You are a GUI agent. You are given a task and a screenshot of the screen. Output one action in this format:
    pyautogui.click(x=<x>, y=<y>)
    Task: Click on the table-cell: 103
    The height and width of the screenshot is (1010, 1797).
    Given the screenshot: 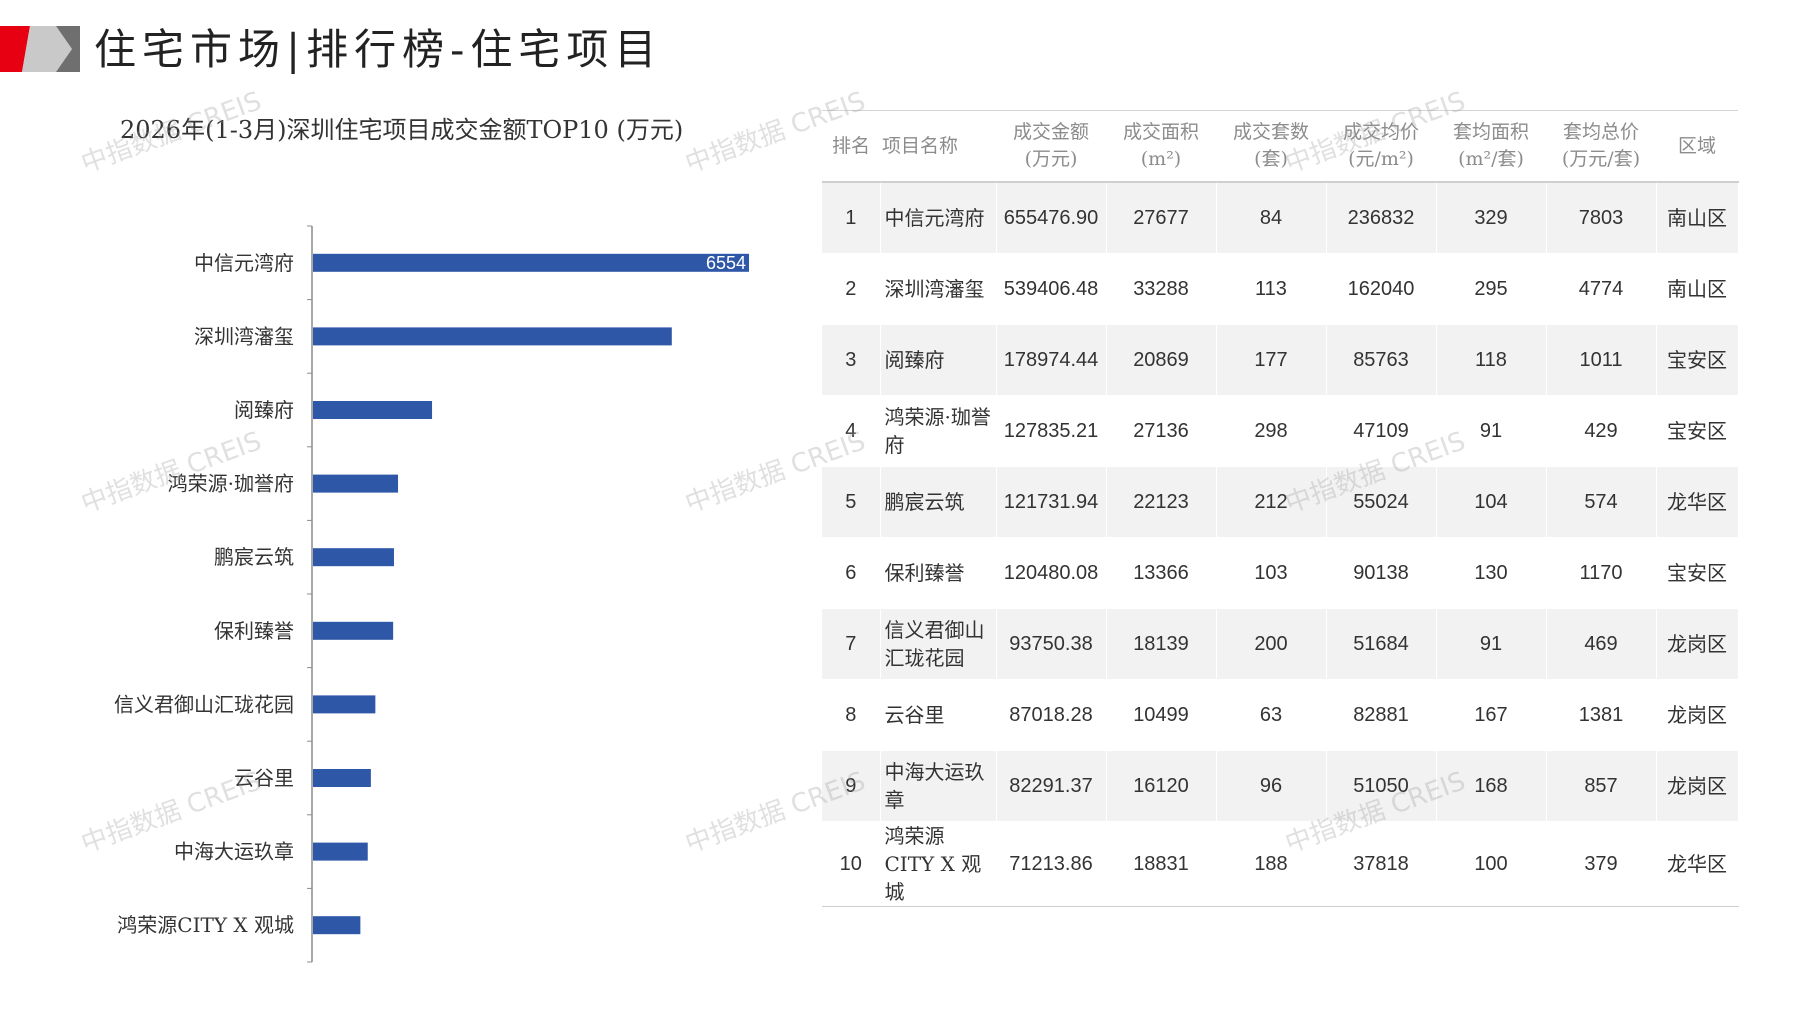 What is the action you would take?
    pyautogui.click(x=1271, y=573)
    